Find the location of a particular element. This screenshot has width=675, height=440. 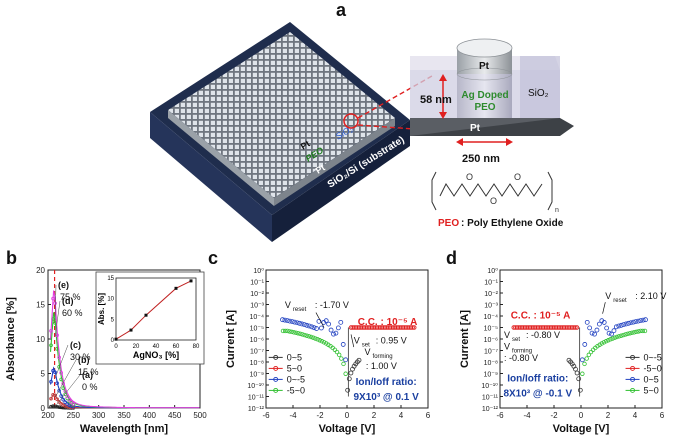

y-tick-label: 10⁻⁴ is located at coordinates (257, 317).